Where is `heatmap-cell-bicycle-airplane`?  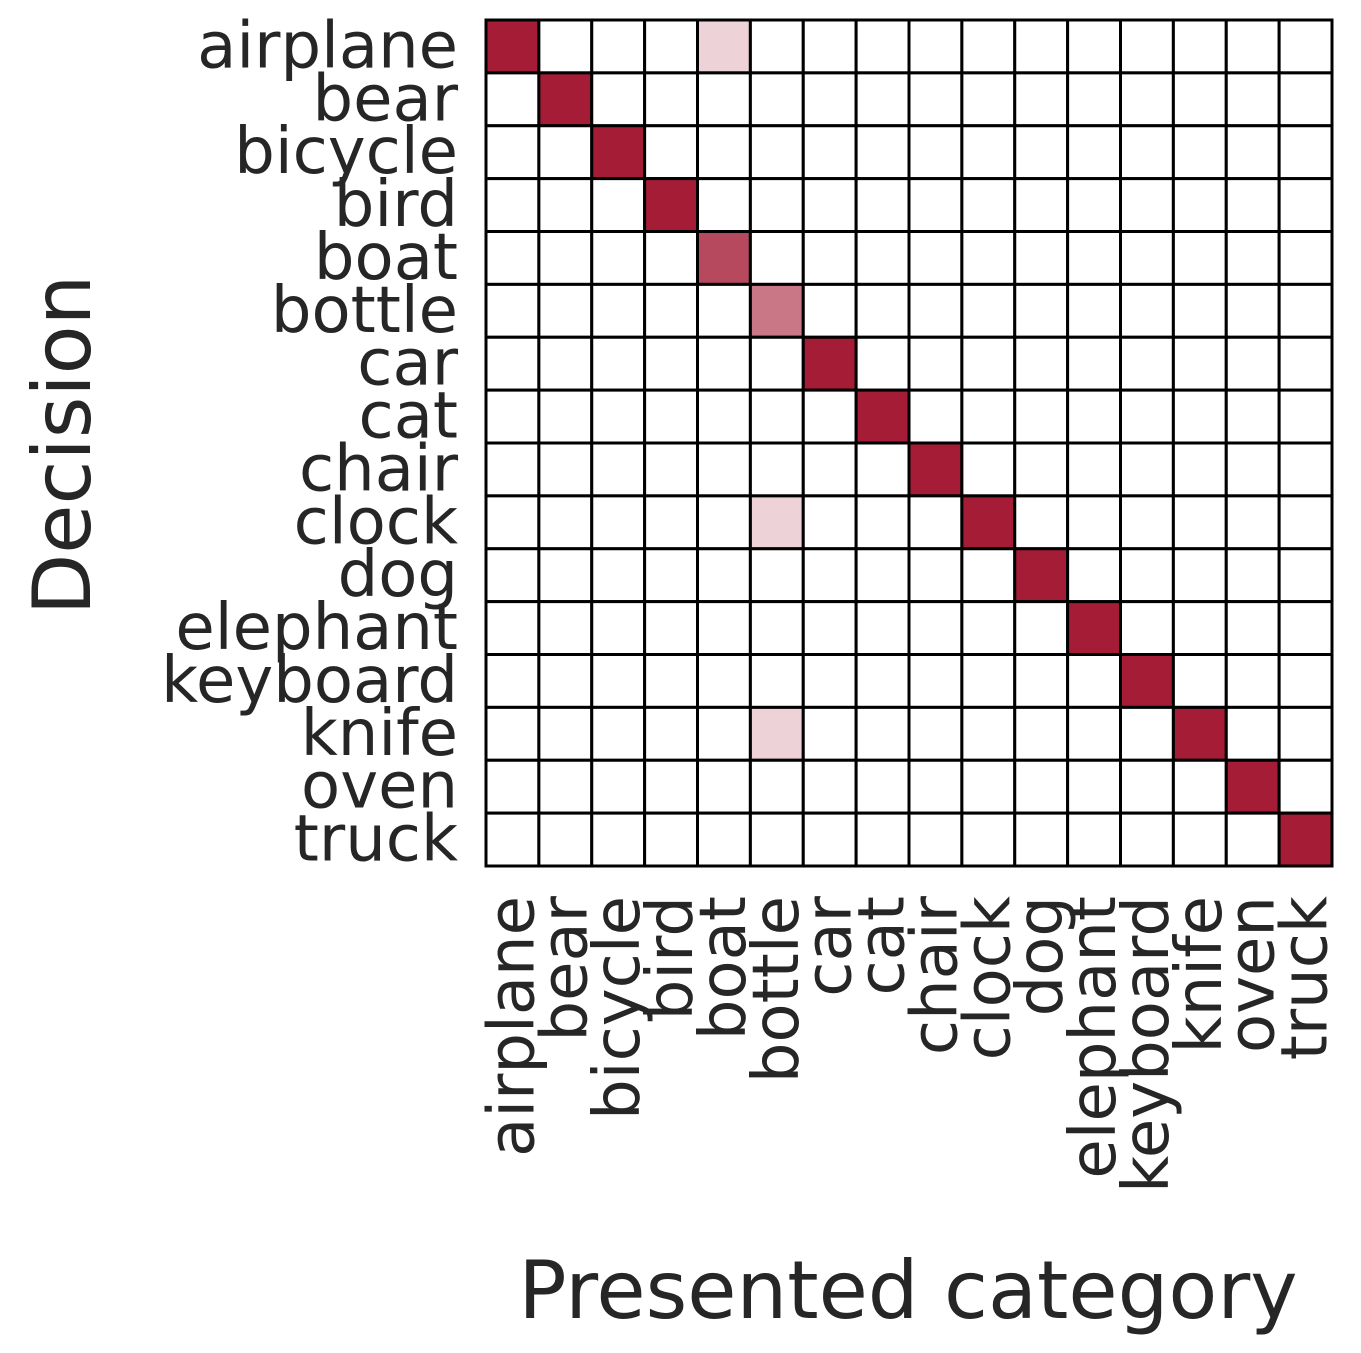
heatmap-cell-bicycle-airplane is located at coordinates (512, 152).